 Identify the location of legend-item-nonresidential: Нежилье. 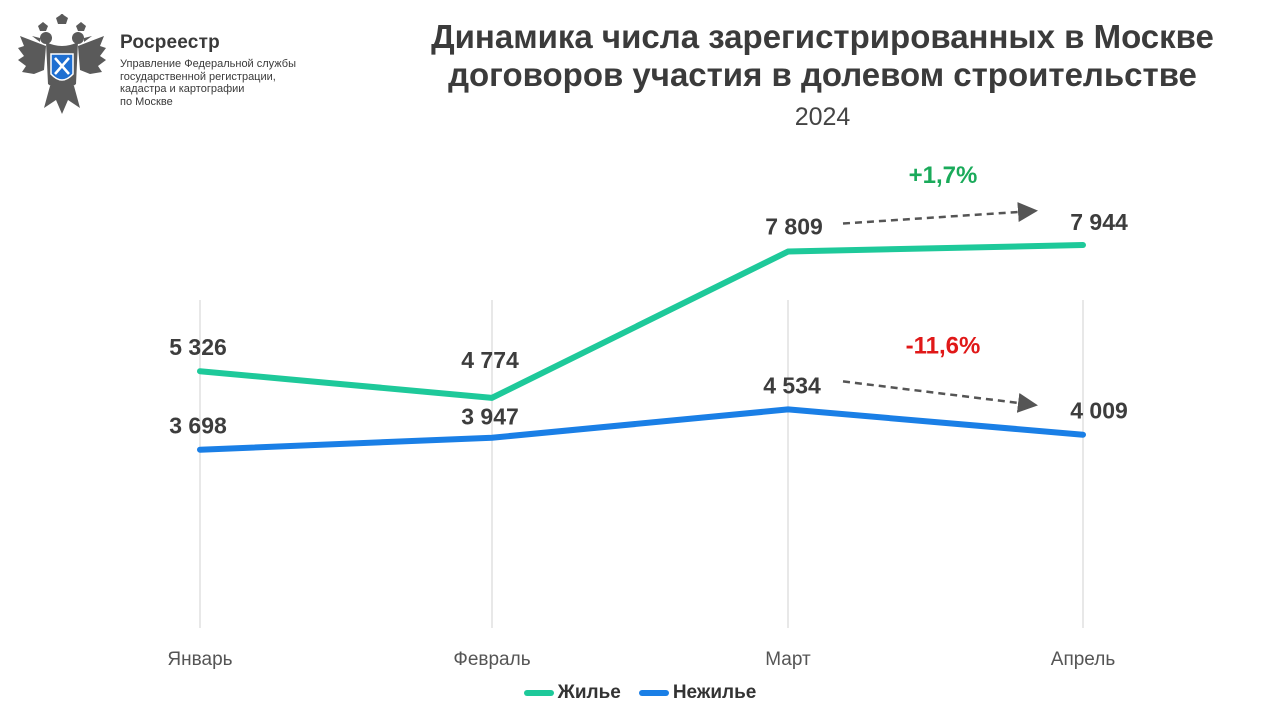
(697, 693).